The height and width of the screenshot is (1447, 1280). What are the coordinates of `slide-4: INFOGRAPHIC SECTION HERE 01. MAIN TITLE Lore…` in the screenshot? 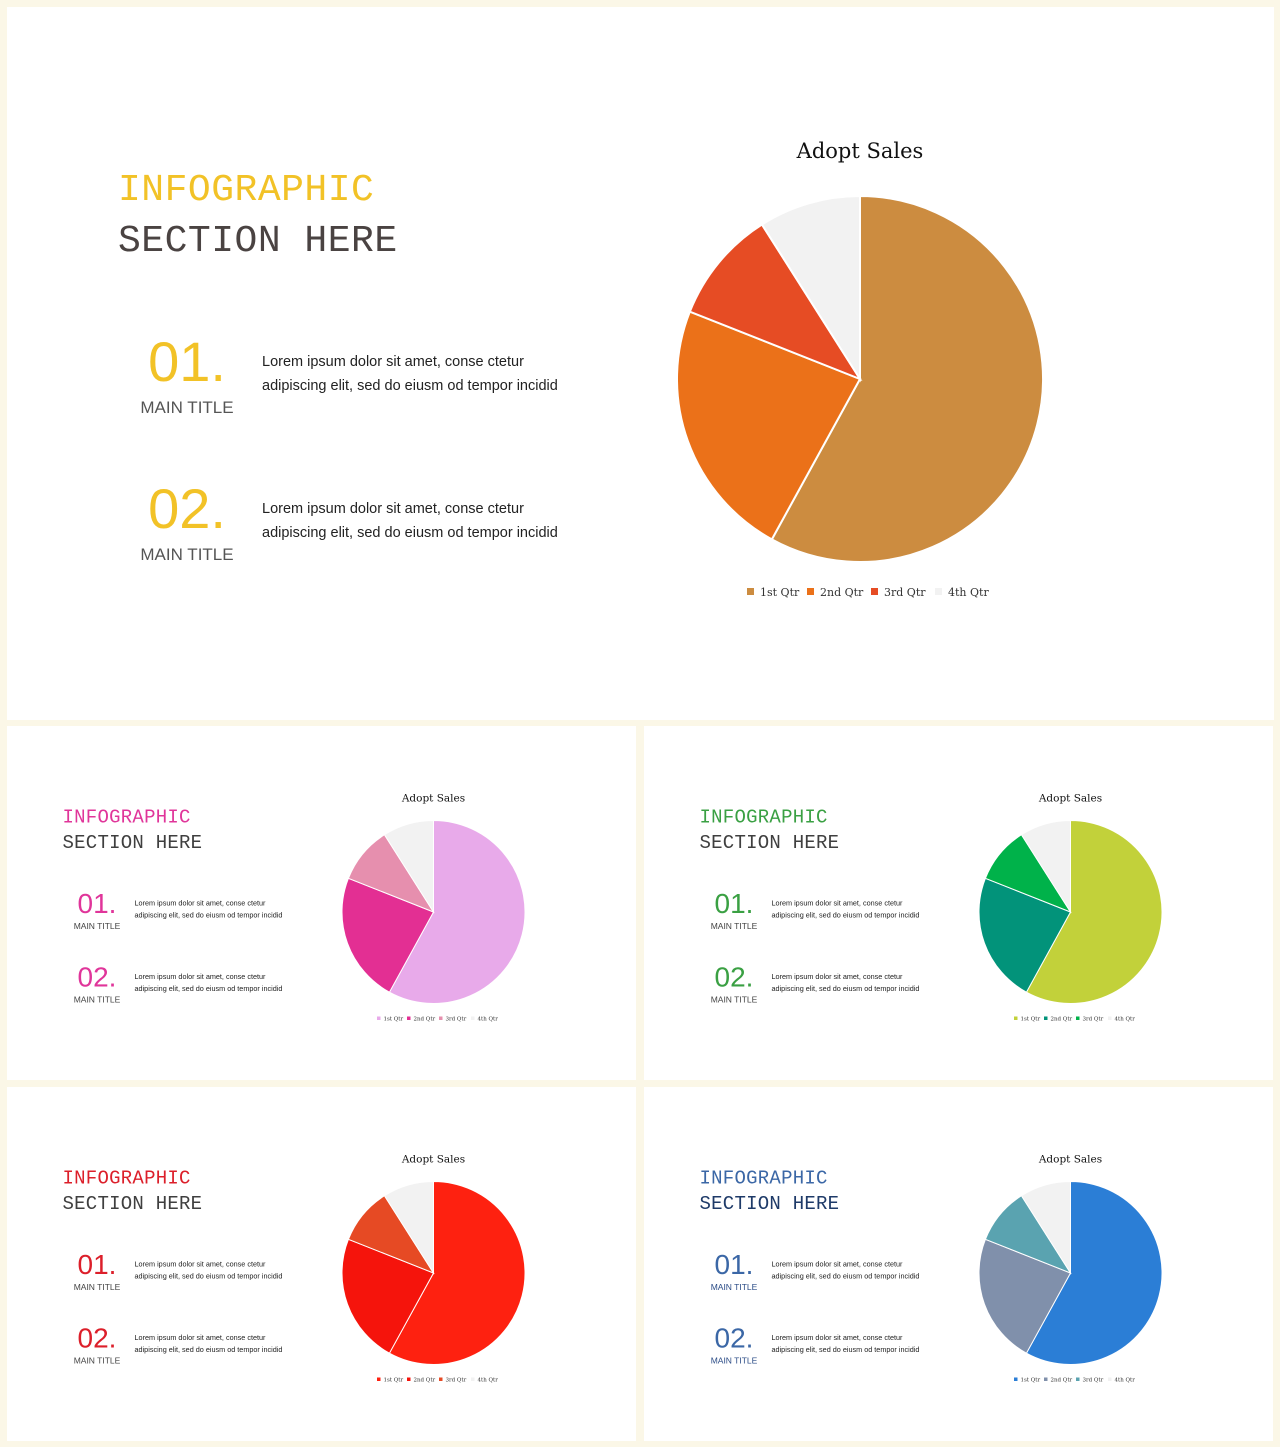 It's located at (321, 1264).